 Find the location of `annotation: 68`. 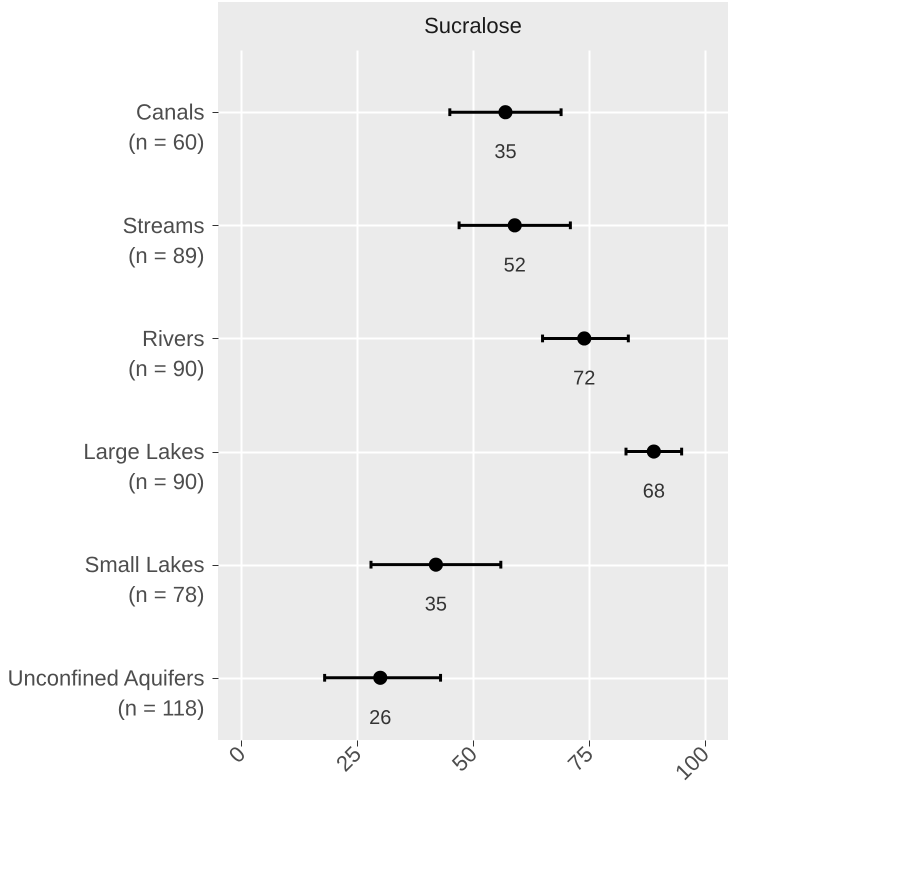

annotation: 68 is located at coordinates (653, 491).